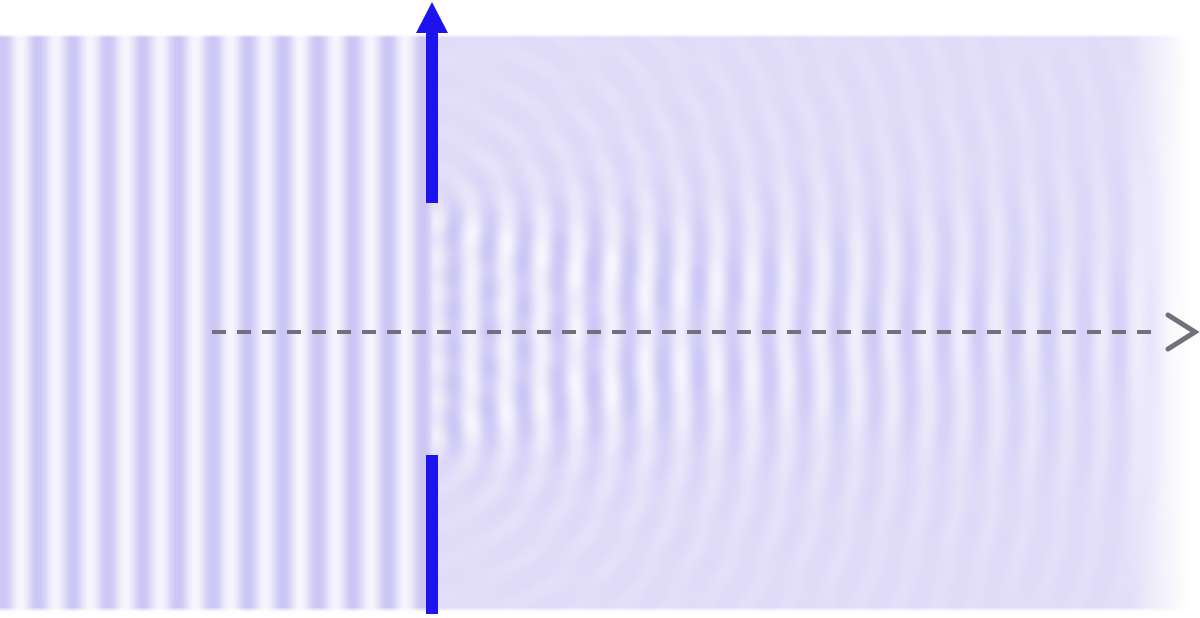  I want to click on barrier-bottom-wall, so click(432, 534).